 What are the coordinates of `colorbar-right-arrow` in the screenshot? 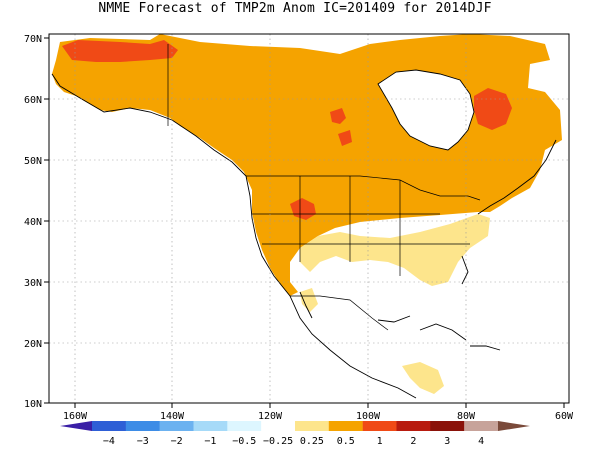 It's located at (514, 426).